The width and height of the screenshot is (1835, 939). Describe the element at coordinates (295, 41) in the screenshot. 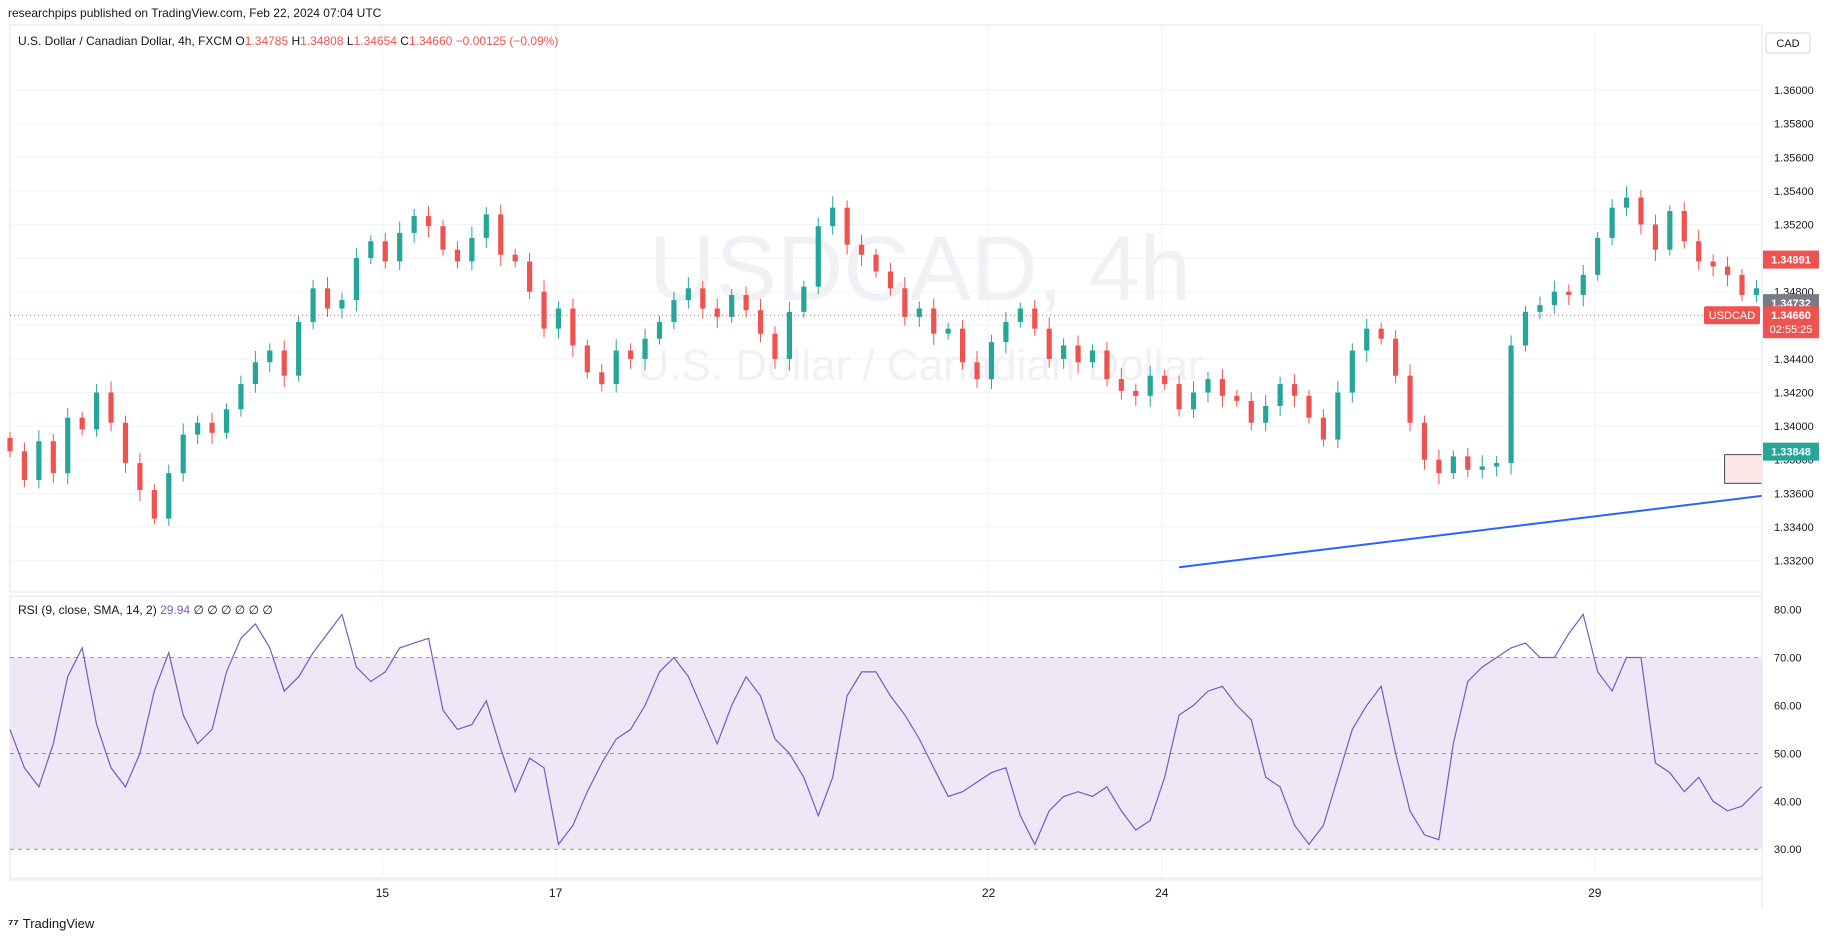

I see `symbol-legend-part: H` at that location.